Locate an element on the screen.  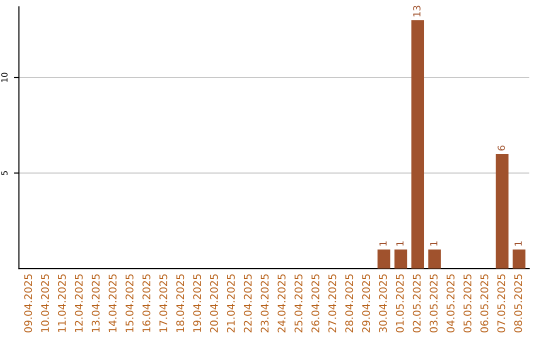
x-tick-label: 24.04.2025 is located at coordinates (282, 303).